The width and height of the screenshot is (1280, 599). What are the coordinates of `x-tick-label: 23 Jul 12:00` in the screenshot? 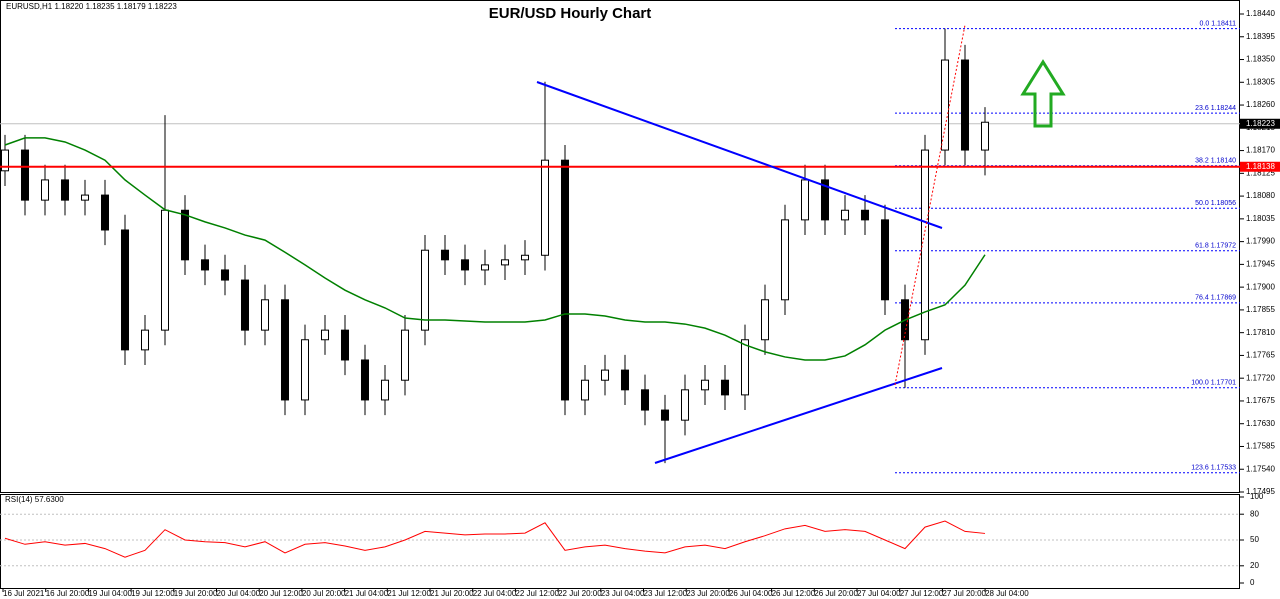 It's located at (666, 593).